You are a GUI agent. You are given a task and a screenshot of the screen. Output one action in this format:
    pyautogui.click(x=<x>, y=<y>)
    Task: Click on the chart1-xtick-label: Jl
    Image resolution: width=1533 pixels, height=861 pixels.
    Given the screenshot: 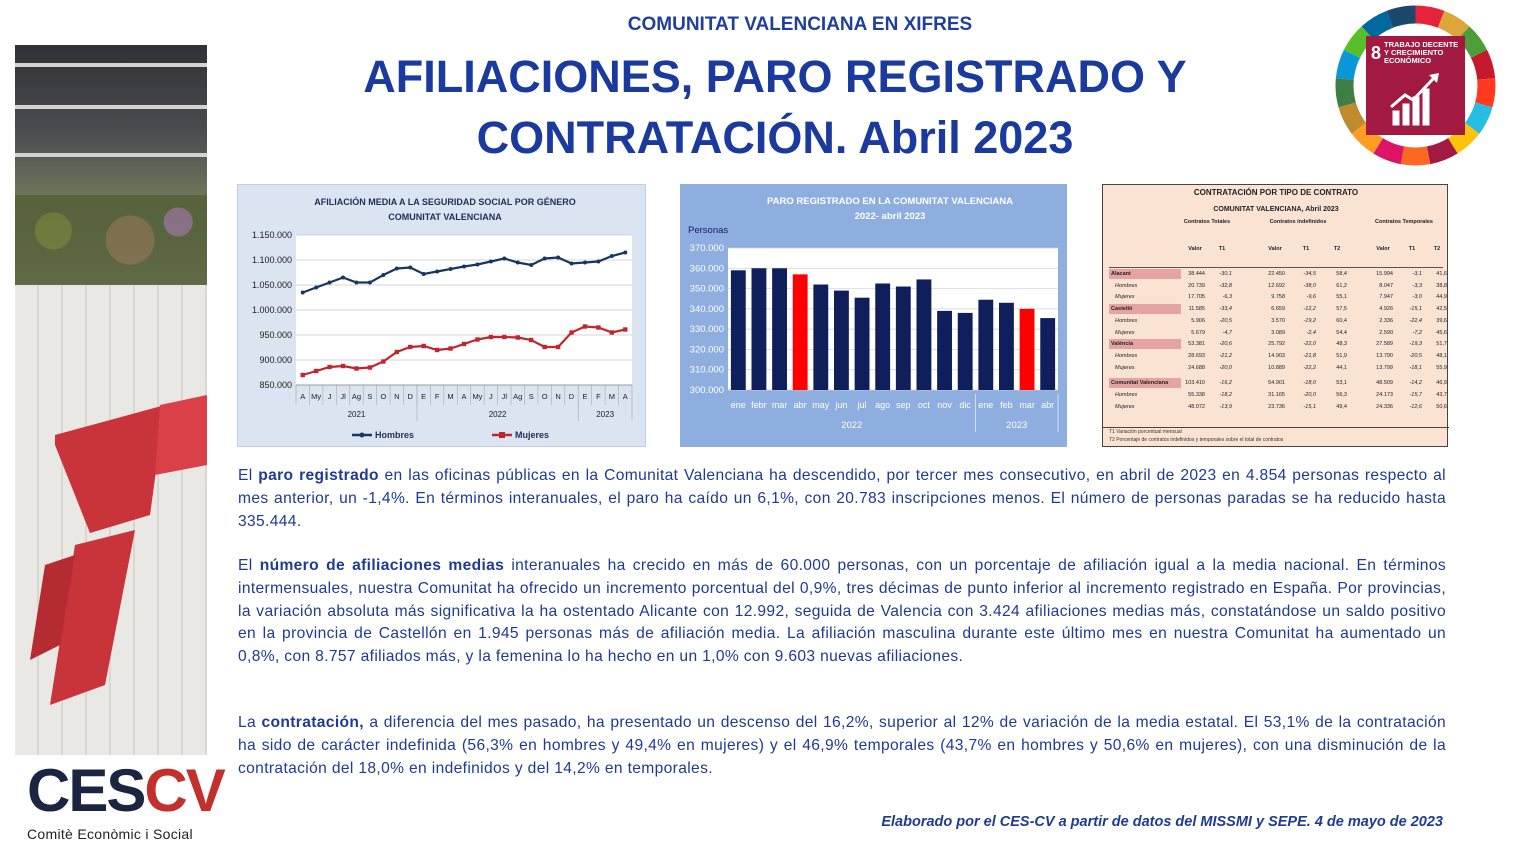 What is the action you would take?
    pyautogui.click(x=343, y=396)
    